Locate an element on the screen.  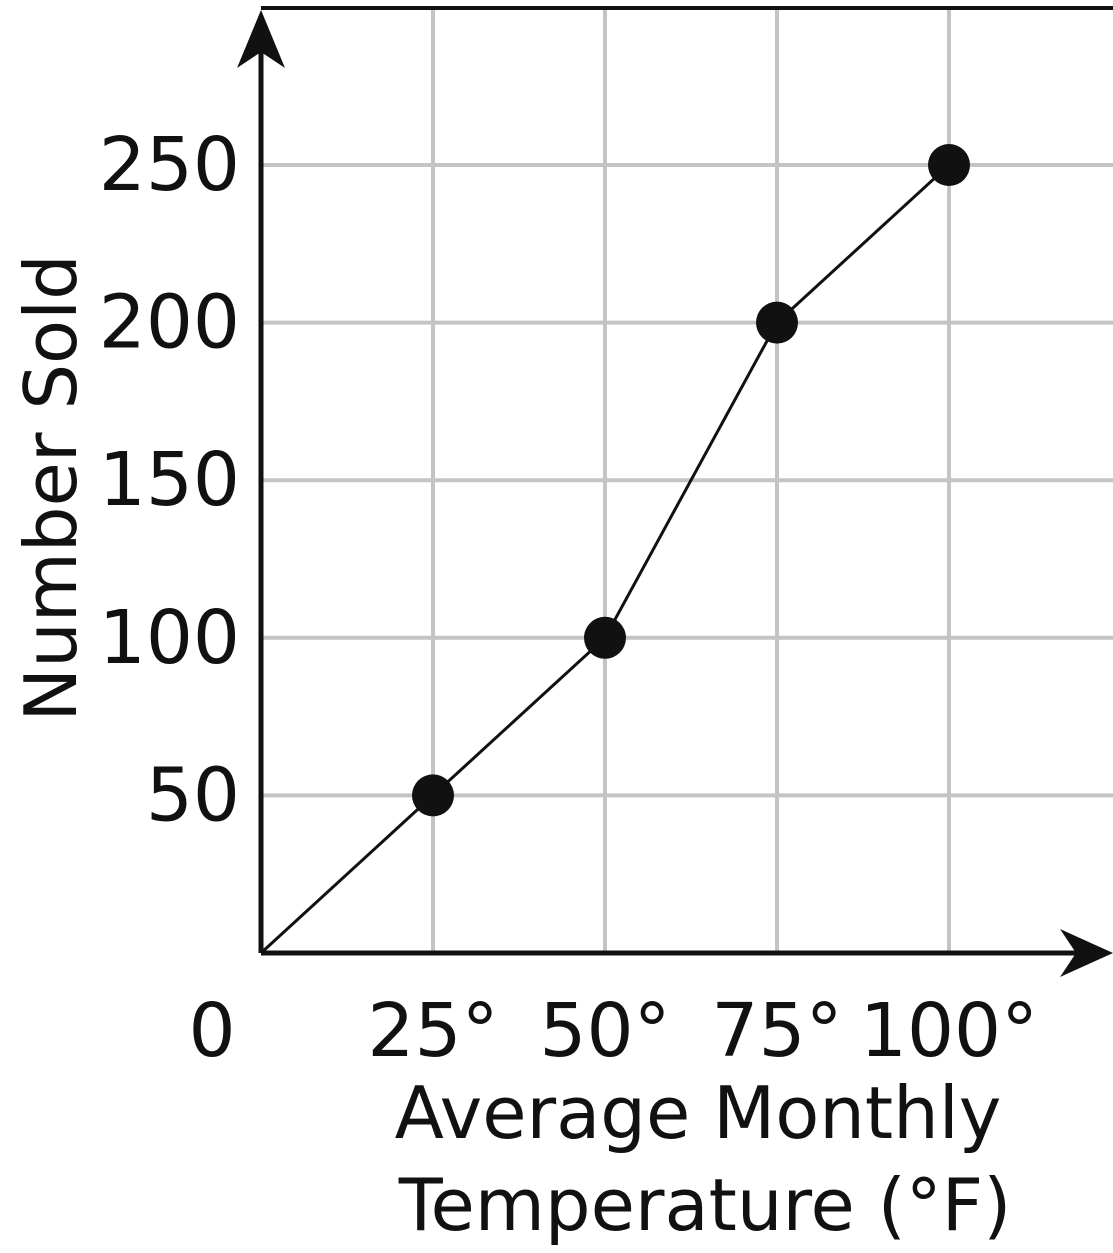
x-axis-arrow is located at coordinates (1086, 953).